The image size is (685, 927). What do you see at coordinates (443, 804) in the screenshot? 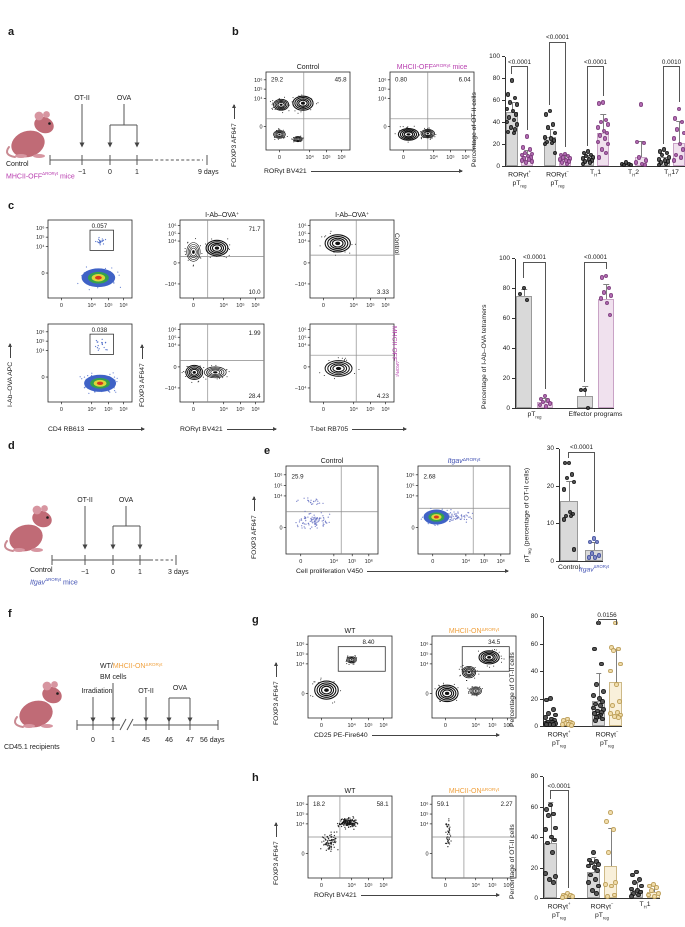
I see `svg-text: 59.1` at bounding box center [443, 804].